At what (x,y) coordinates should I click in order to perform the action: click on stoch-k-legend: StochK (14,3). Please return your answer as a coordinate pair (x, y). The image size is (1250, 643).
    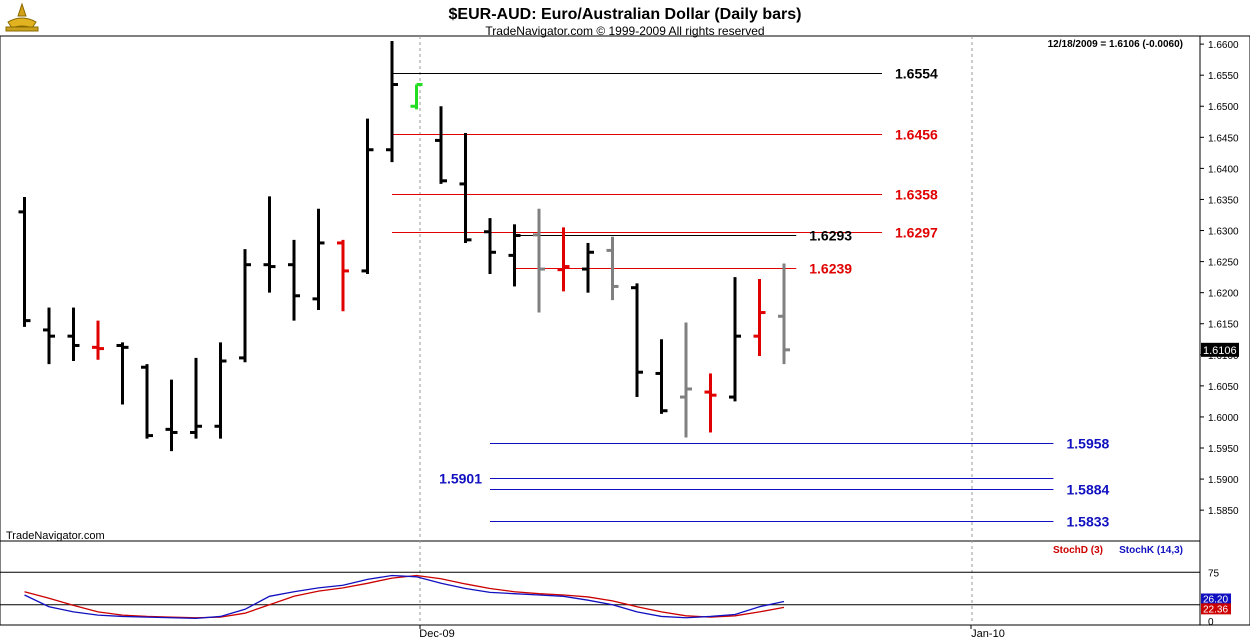
    Looking at the image, I should click on (1151, 550).